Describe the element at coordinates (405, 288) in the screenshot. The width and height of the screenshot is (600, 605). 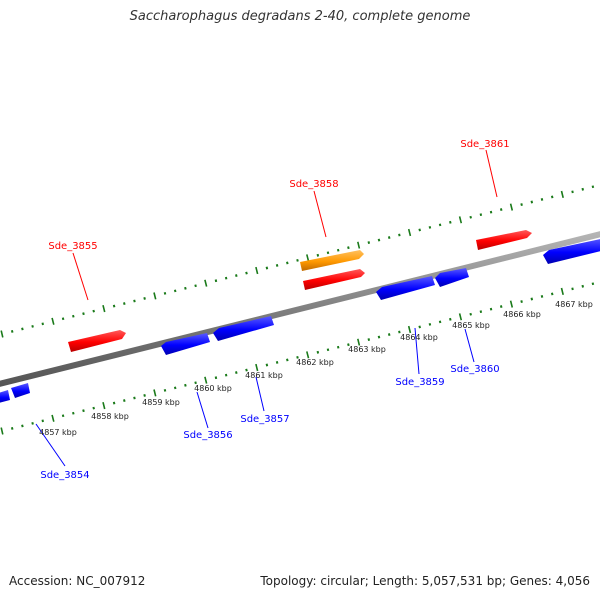
I see `gene-sde-3859-arrow` at that location.